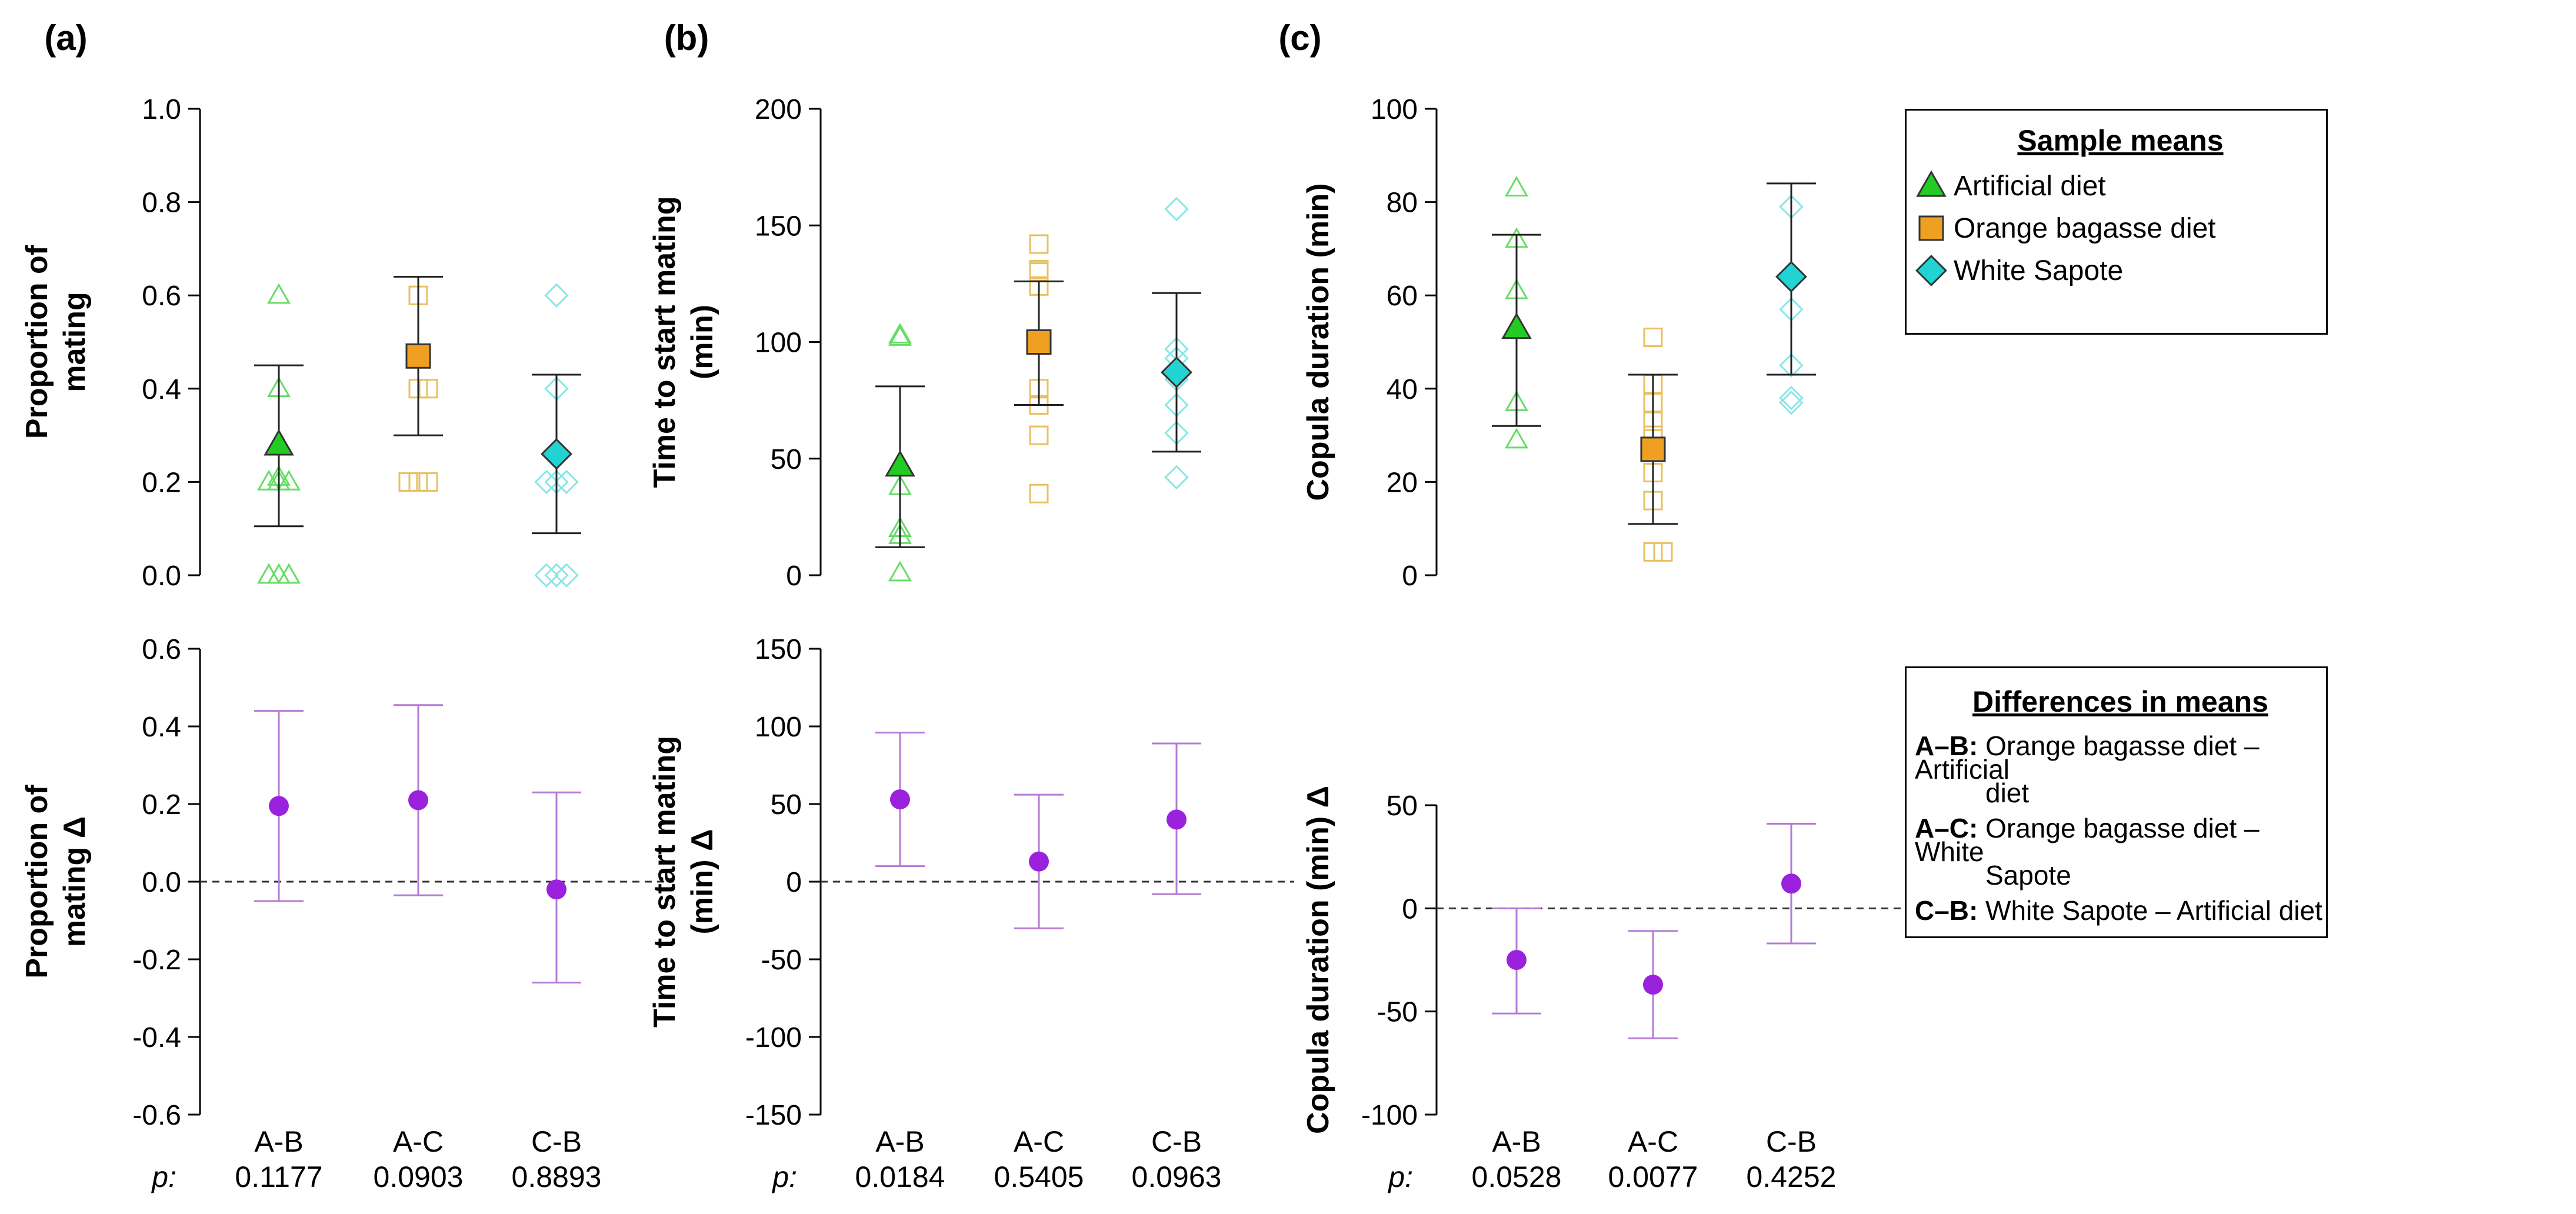 The width and height of the screenshot is (2576, 1214). What do you see at coordinates (900, 1177) in the screenshot?
I see `p-value: 0.0184` at bounding box center [900, 1177].